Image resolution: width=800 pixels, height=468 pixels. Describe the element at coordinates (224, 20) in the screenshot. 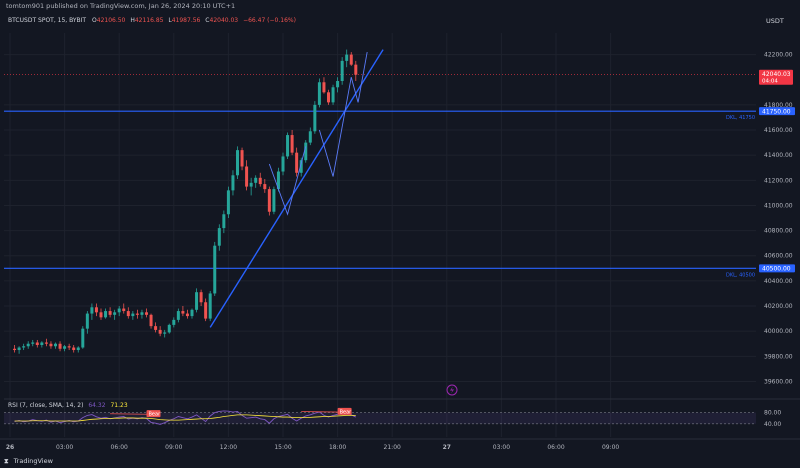

I see `close-value: 42040.03` at that location.